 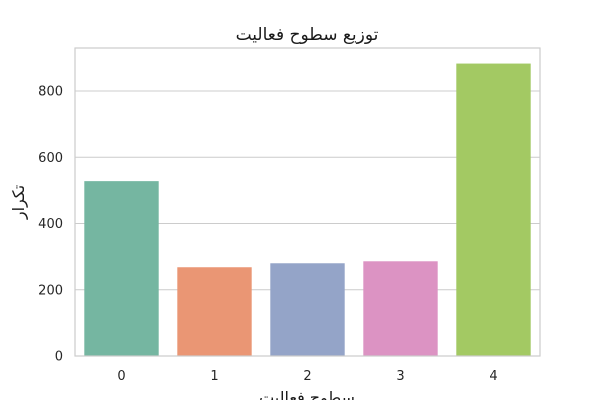 I want to click on y-tick-labels: 0 200 400 600 800, so click(x=50, y=225).